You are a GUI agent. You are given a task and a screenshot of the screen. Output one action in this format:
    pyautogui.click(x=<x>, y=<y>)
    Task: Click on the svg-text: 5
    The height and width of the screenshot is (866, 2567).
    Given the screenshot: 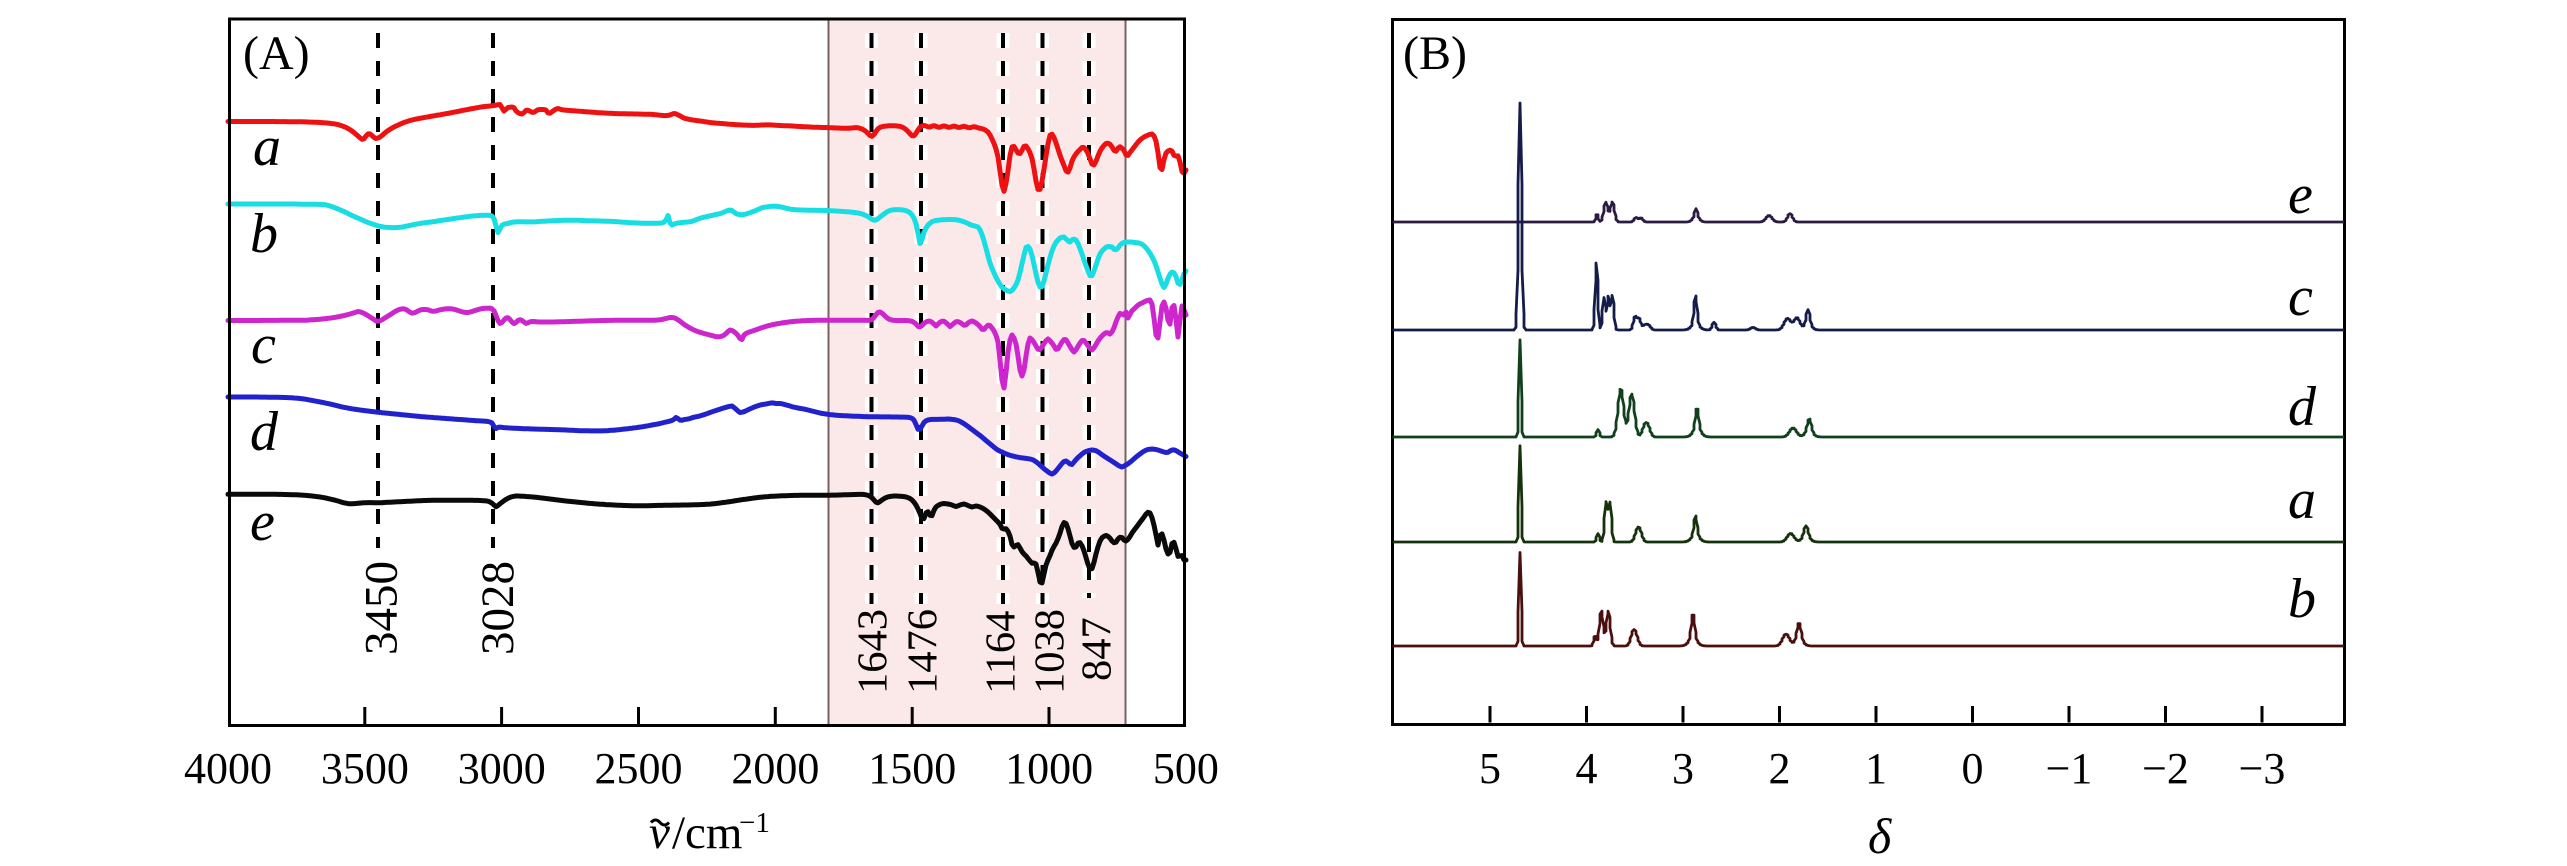 What is the action you would take?
    pyautogui.click(x=1490, y=768)
    